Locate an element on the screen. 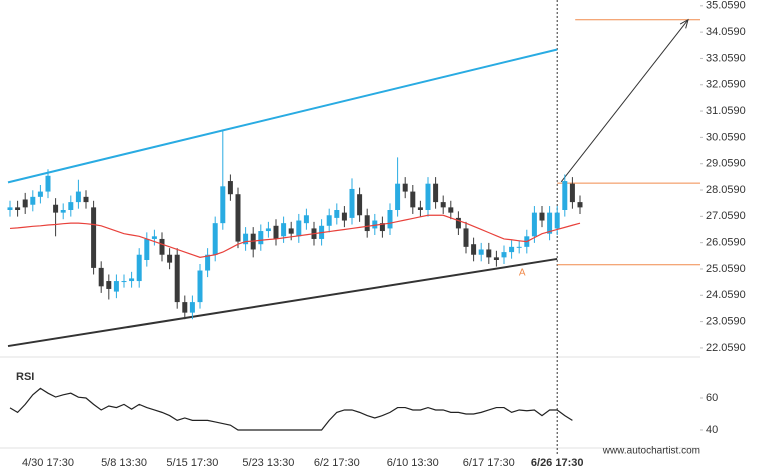  y-tick-label: 24.0590 is located at coordinates (726, 295).